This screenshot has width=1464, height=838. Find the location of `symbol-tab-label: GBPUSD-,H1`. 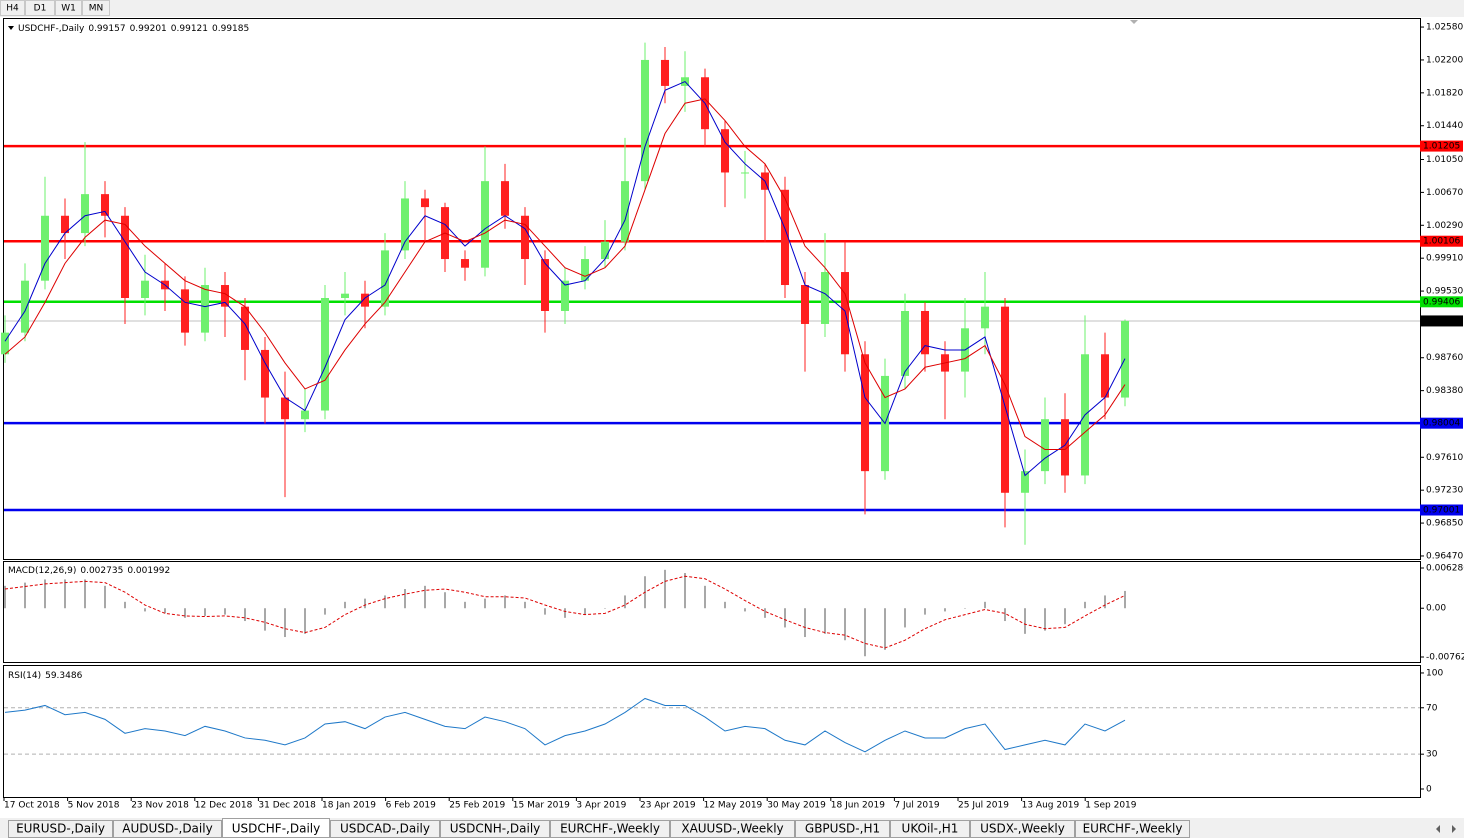

symbol-tab-label: GBPUSD-,H1 is located at coordinates (842, 829).